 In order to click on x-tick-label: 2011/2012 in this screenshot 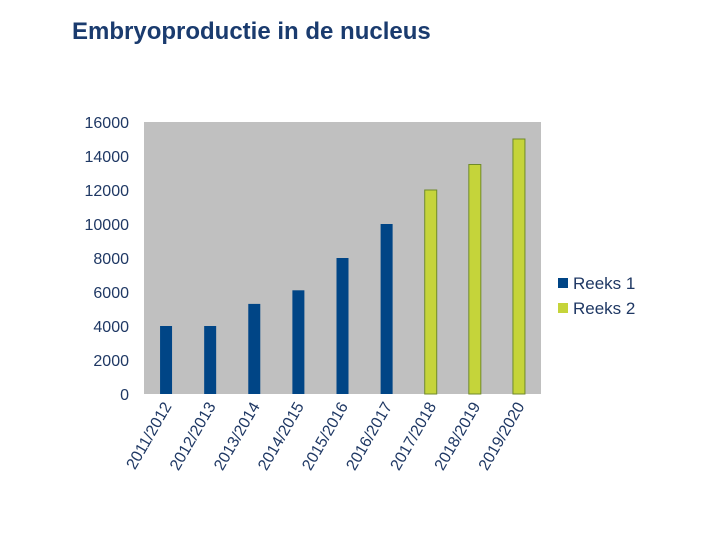, I will do `click(150, 435)`.